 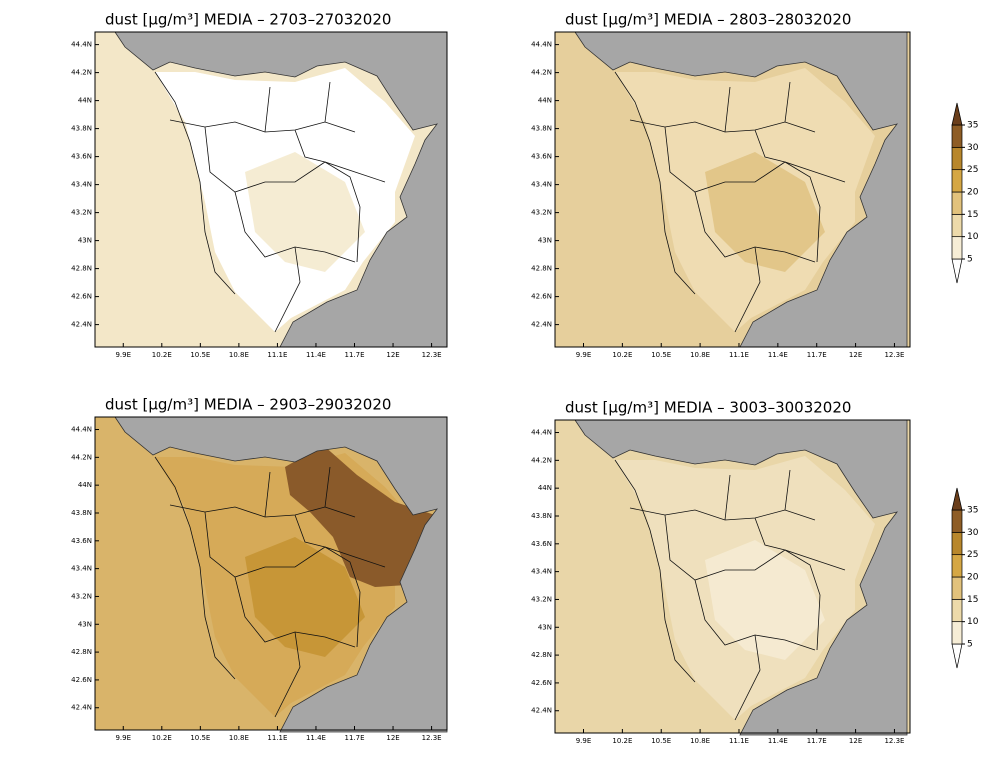 I want to click on map-title: dust [μg/m³] MEDIA – 2903–29032020, so click(x=248, y=405).